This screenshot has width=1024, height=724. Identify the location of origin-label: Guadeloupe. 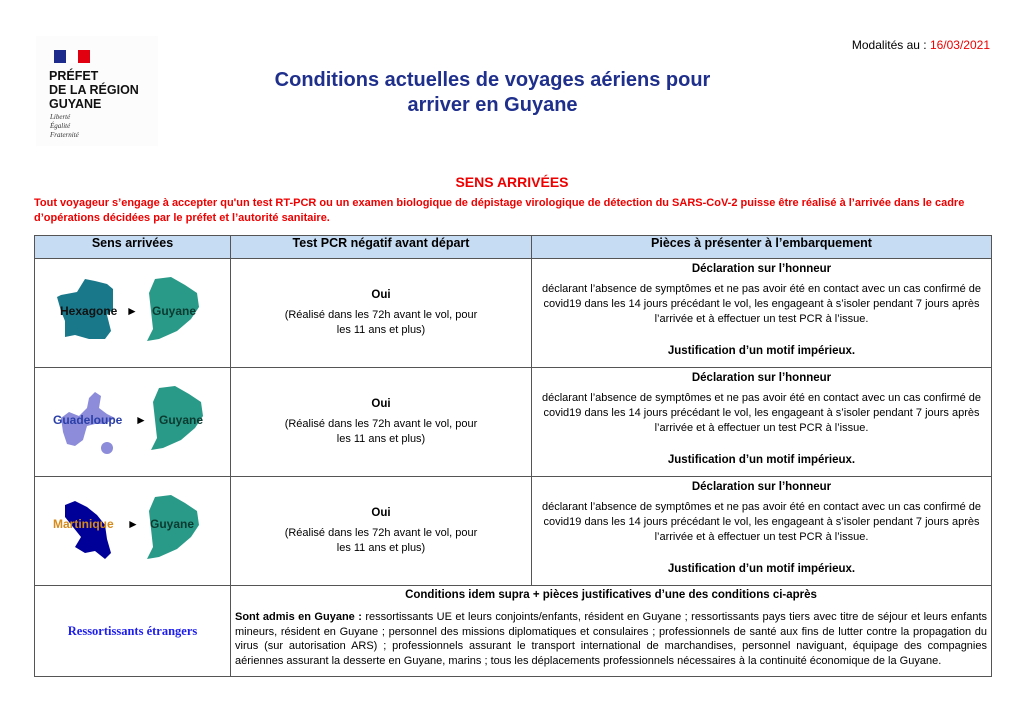
(88, 420).